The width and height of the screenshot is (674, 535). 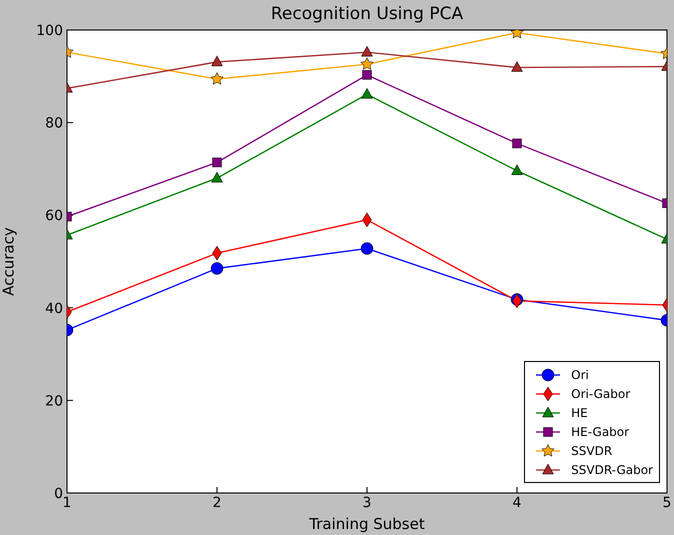 What do you see at coordinates (58, 494) in the screenshot?
I see `y-tick-label: 0` at bounding box center [58, 494].